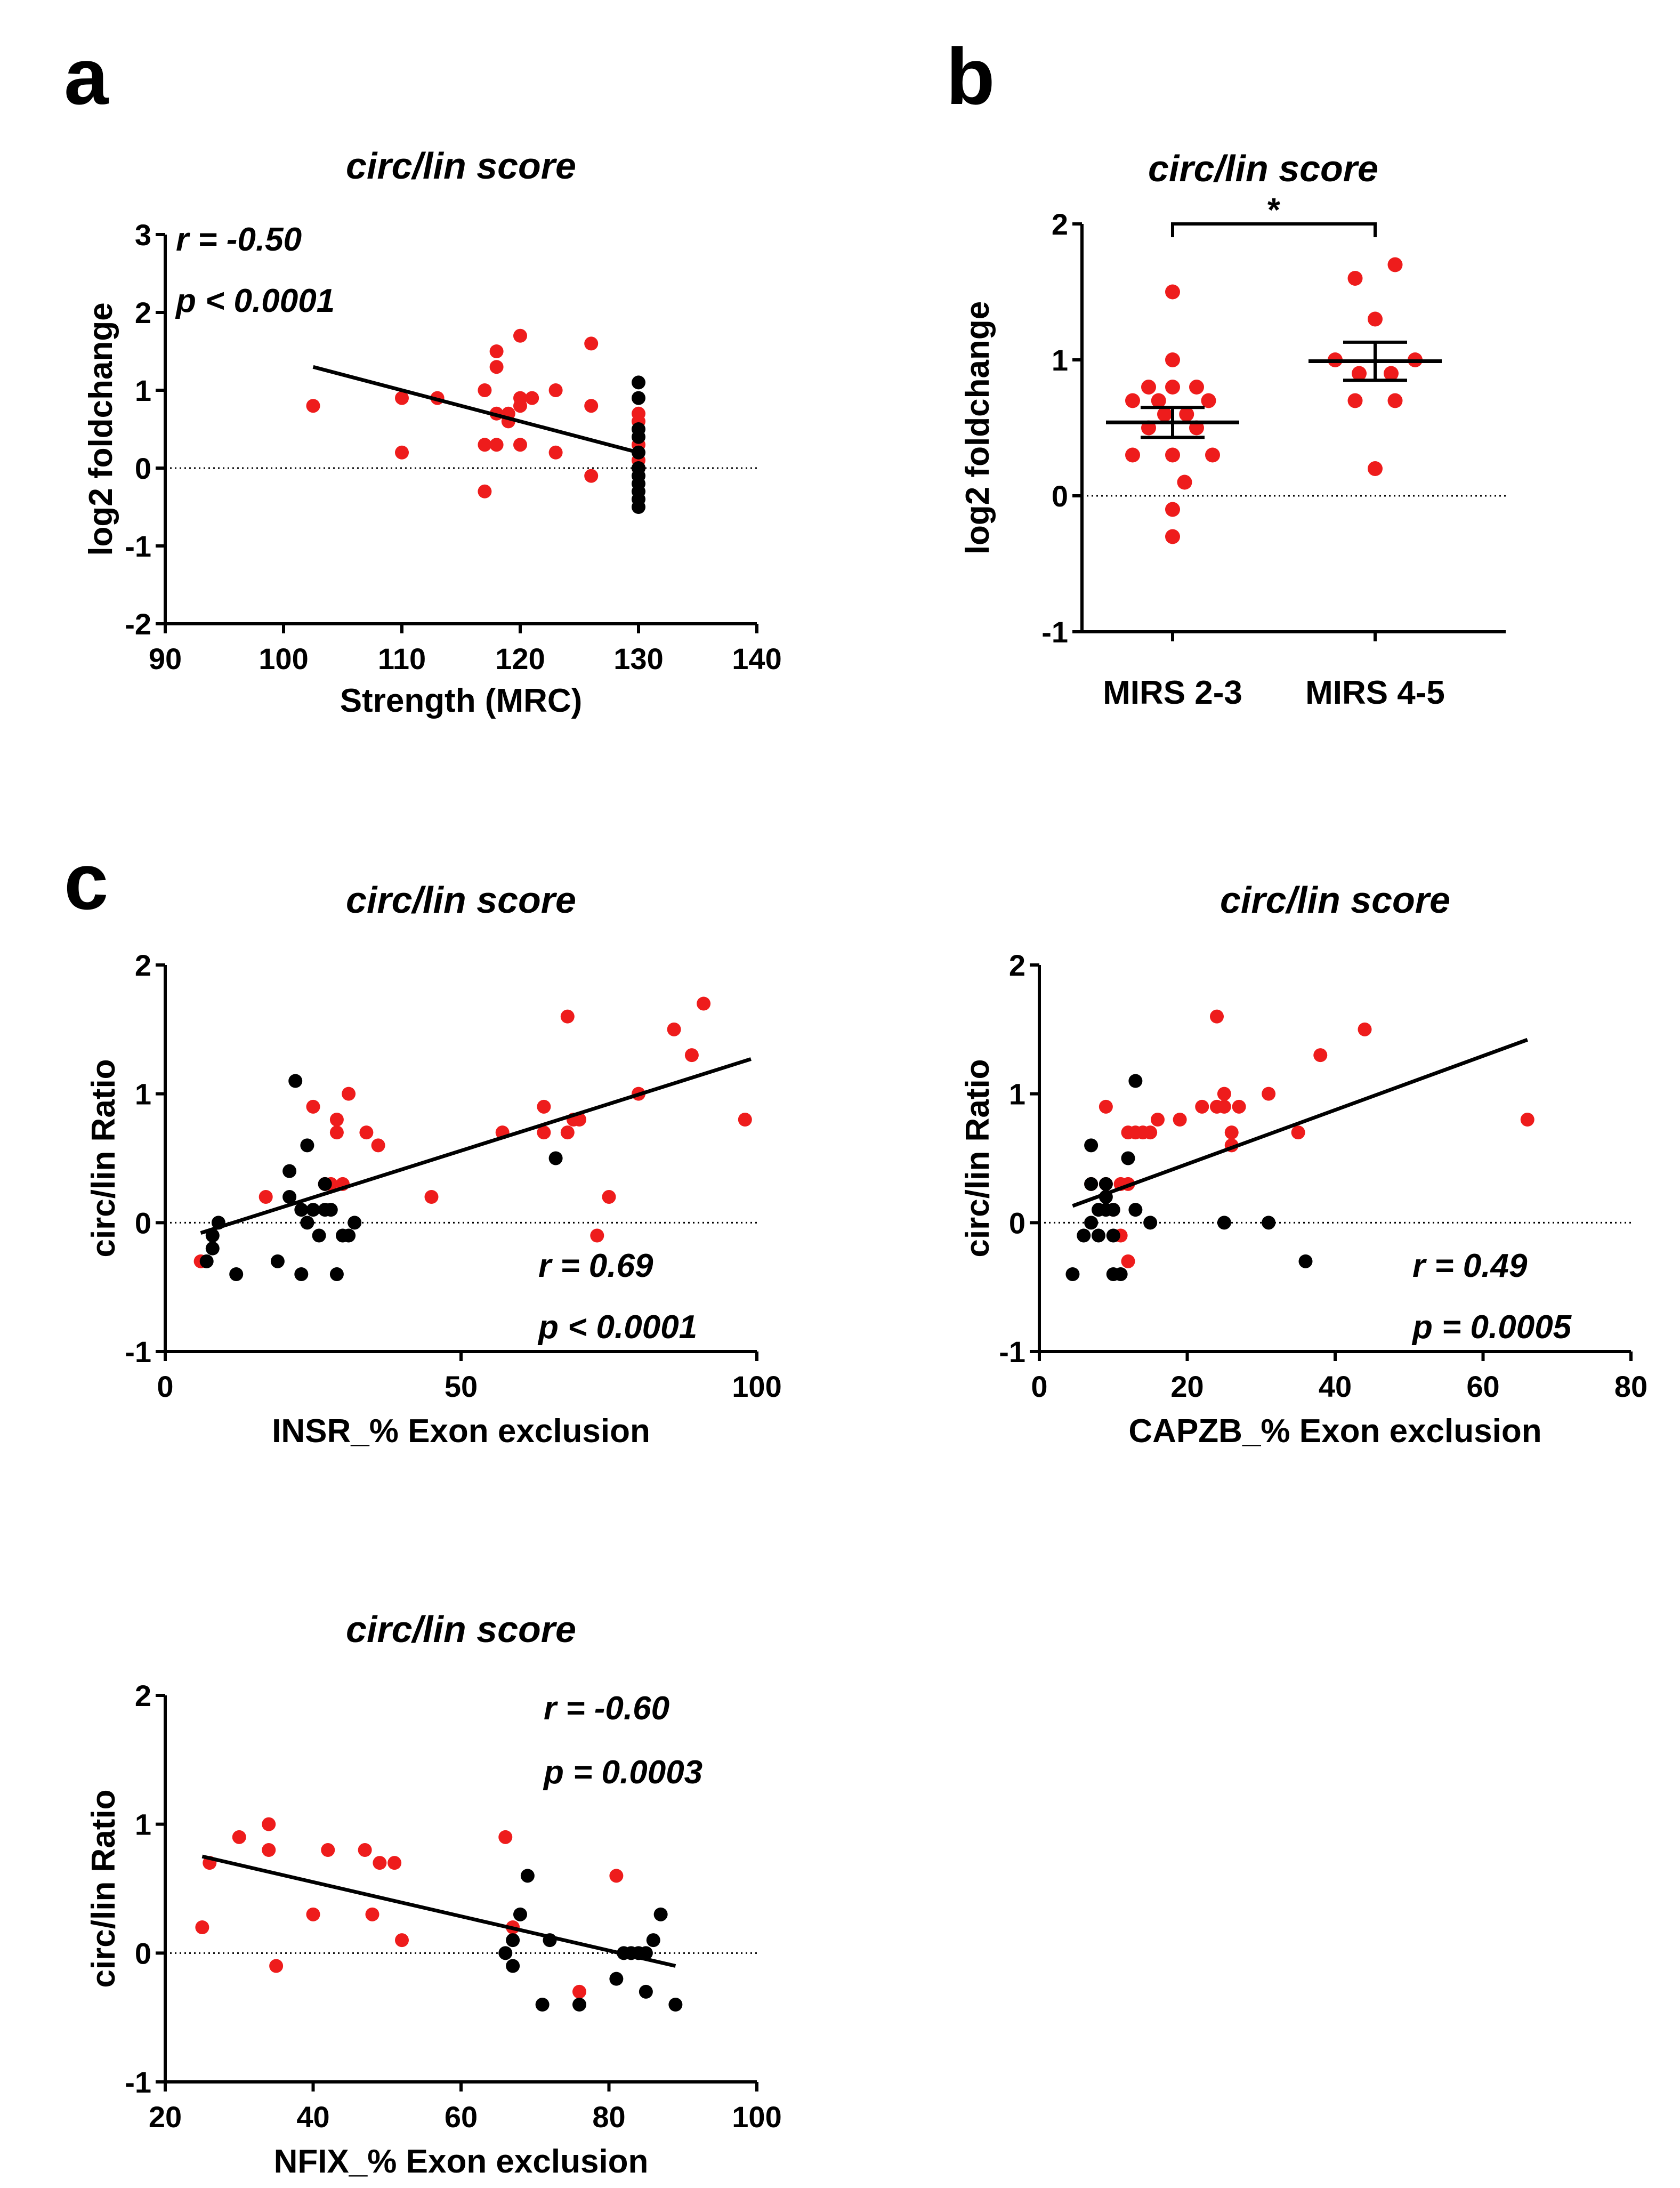 Image resolution: width=1680 pixels, height=2188 pixels. I want to click on category-label: MIRS 4-5, so click(1375, 692).